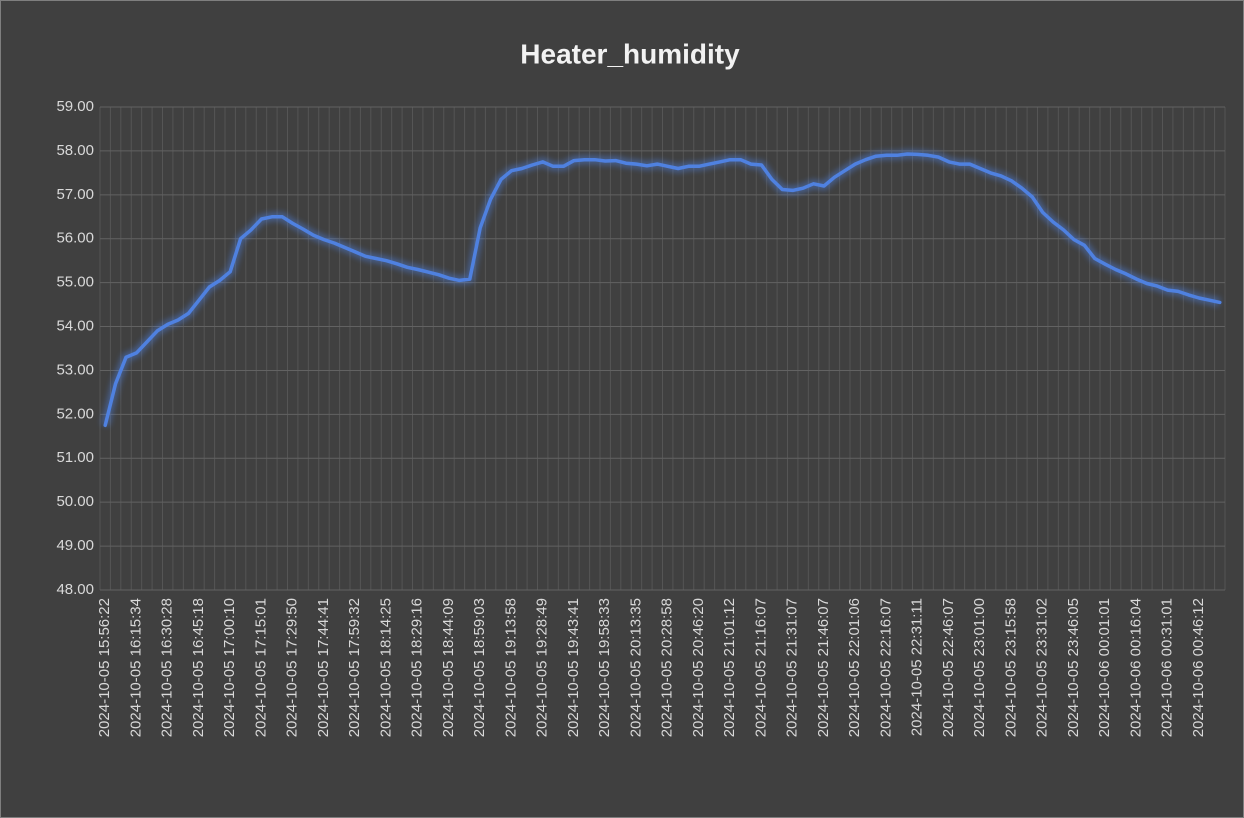 The image size is (1244, 818). I want to click on x-tick-label: 2024-10-05 22:31:11, so click(917, 667).